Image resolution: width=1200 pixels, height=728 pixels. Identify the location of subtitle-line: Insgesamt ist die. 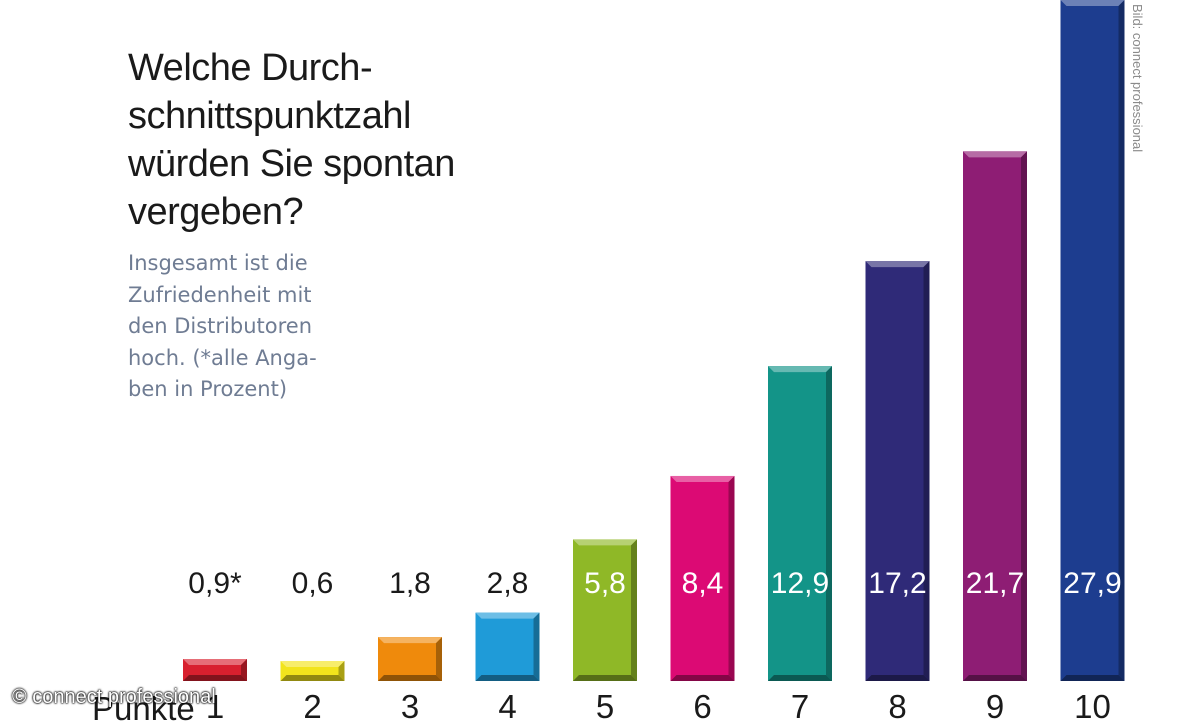
(218, 263).